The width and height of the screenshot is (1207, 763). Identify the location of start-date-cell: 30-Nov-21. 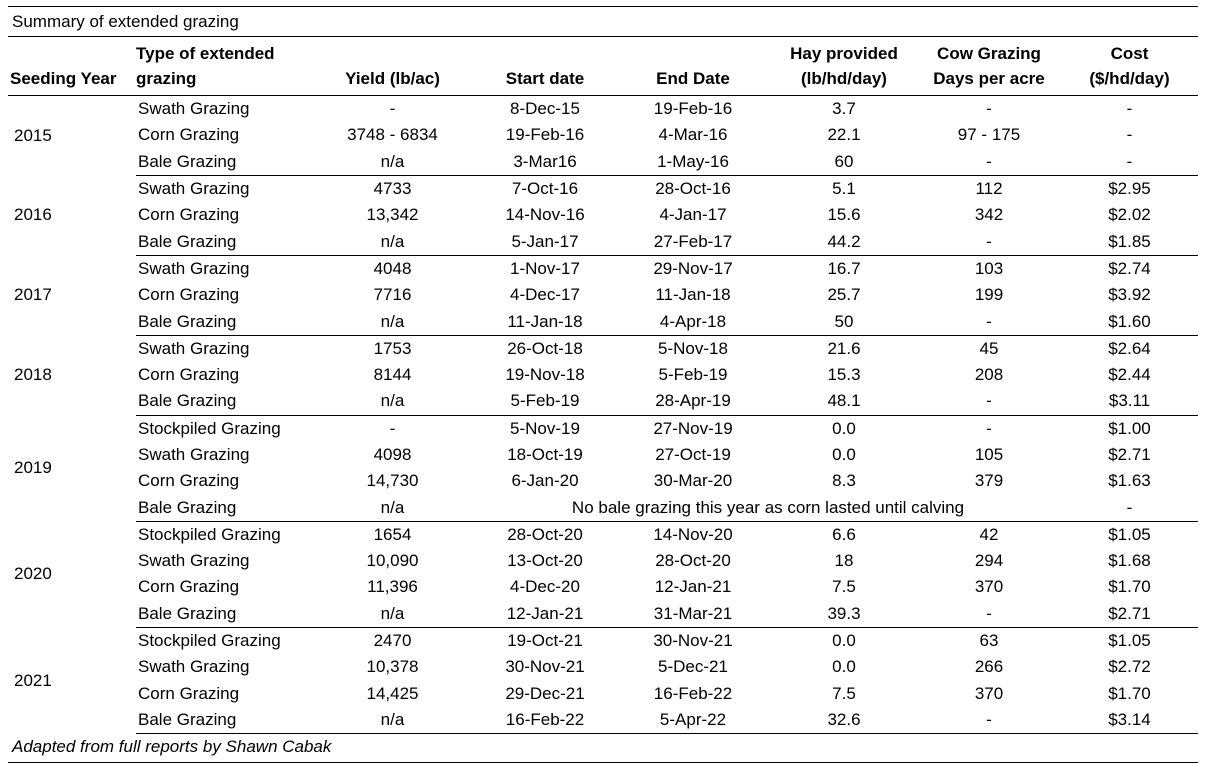
(545, 667).